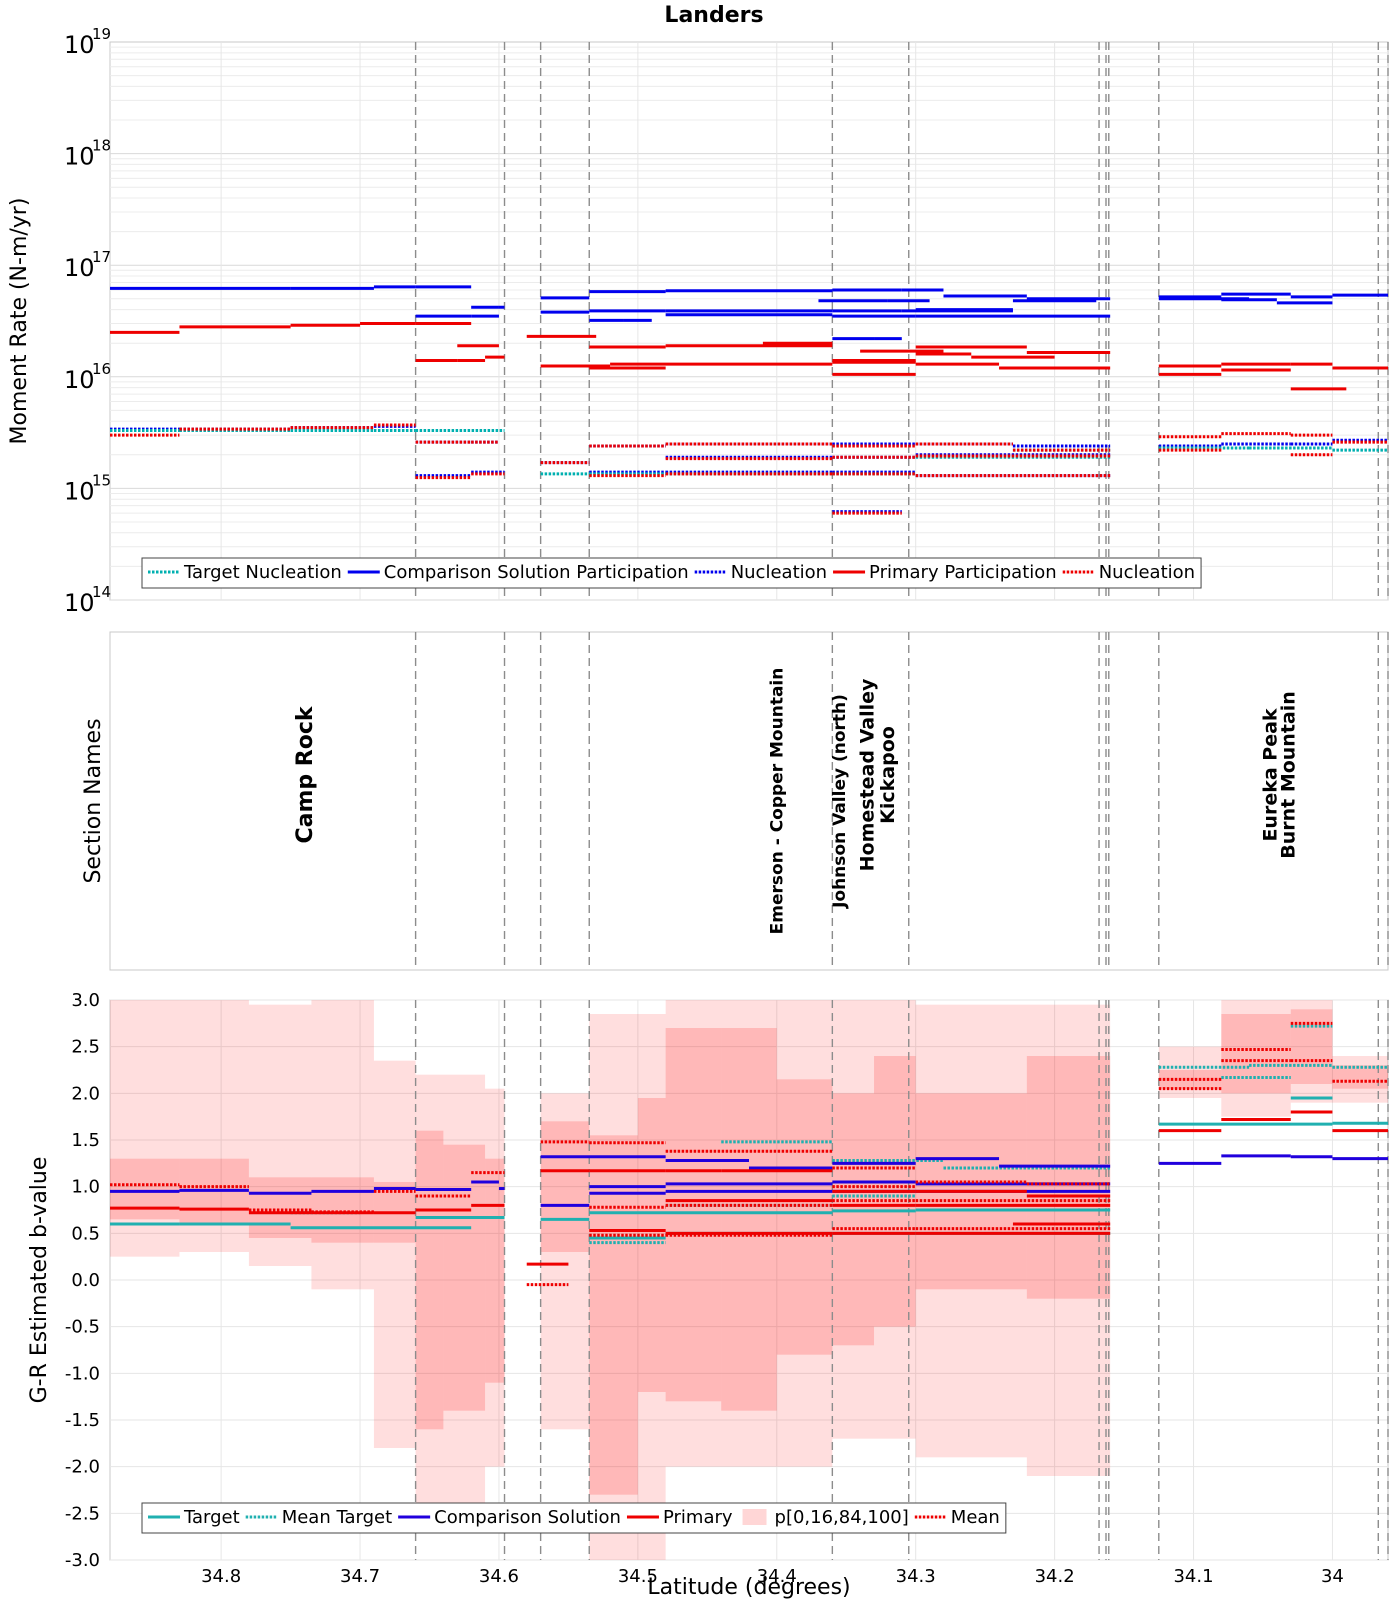  What do you see at coordinates (85, 1000) in the screenshot?
I see `y-tick-label: 3.0` at bounding box center [85, 1000].